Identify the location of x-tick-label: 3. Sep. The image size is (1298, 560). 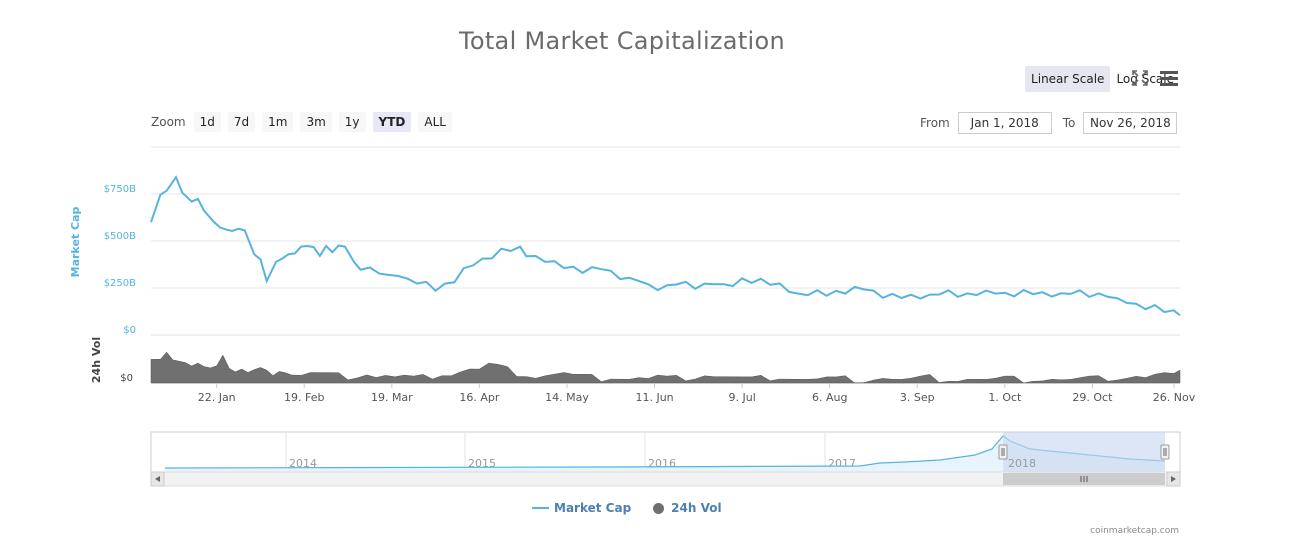
(917, 397).